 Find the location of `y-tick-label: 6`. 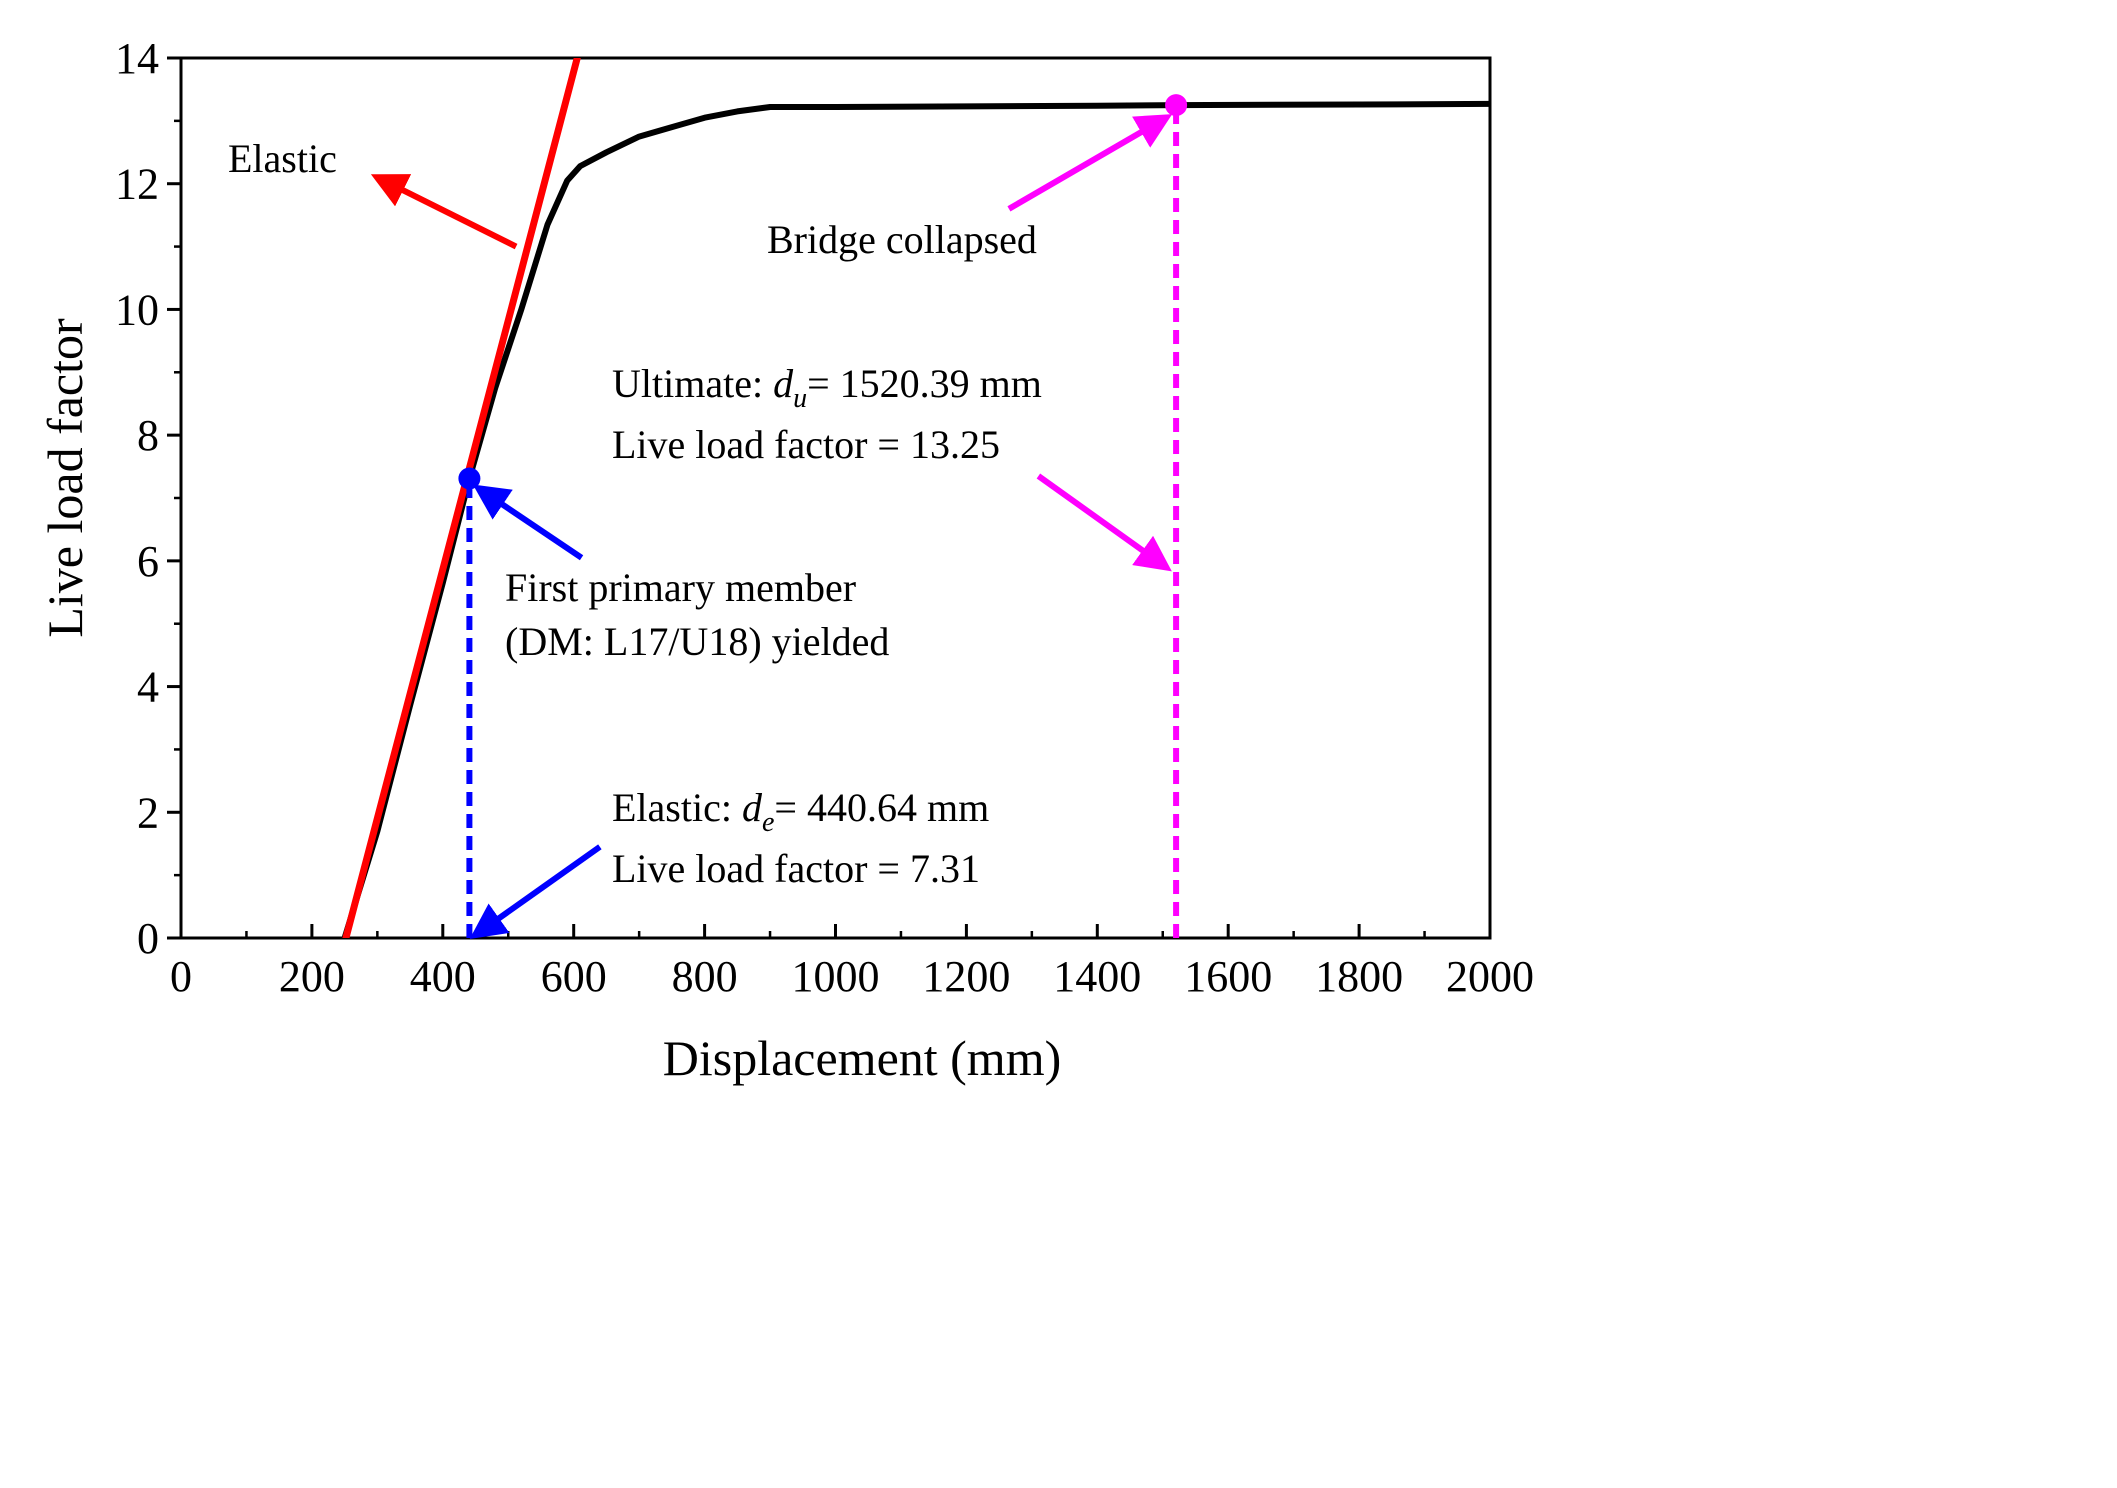

y-tick-label: 6 is located at coordinates (148, 561).